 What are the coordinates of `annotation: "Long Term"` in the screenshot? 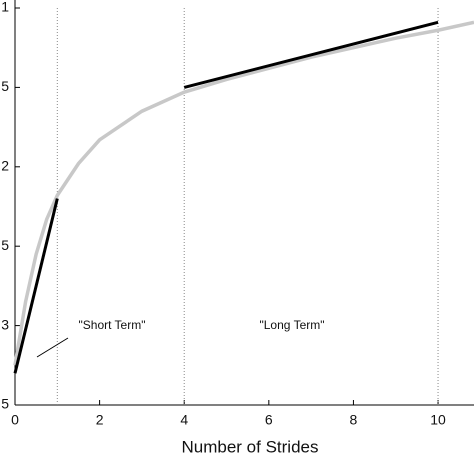 It's located at (292, 325).